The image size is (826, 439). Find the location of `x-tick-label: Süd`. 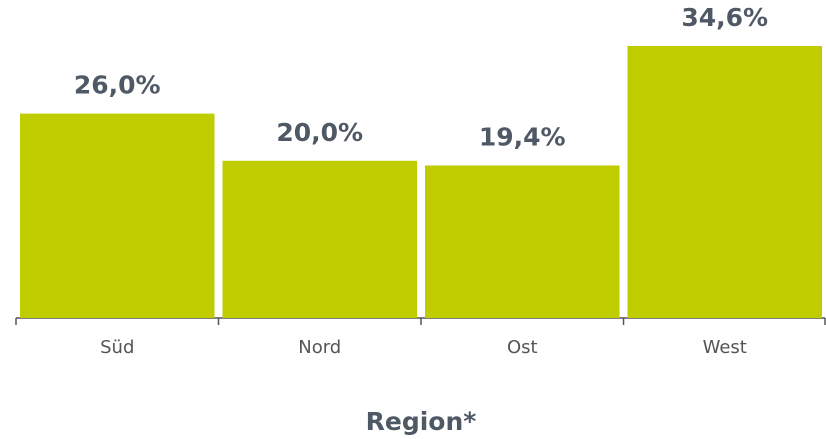

x-tick-label: Süd is located at coordinates (117, 347).